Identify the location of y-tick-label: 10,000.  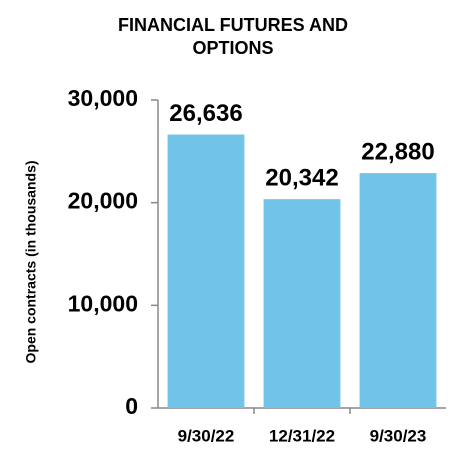
(103, 303).